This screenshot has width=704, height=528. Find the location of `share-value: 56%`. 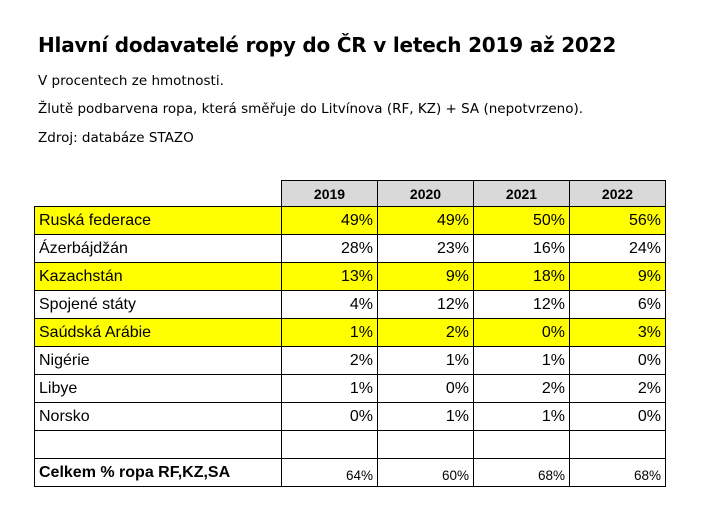

share-value: 56% is located at coordinates (617, 220).